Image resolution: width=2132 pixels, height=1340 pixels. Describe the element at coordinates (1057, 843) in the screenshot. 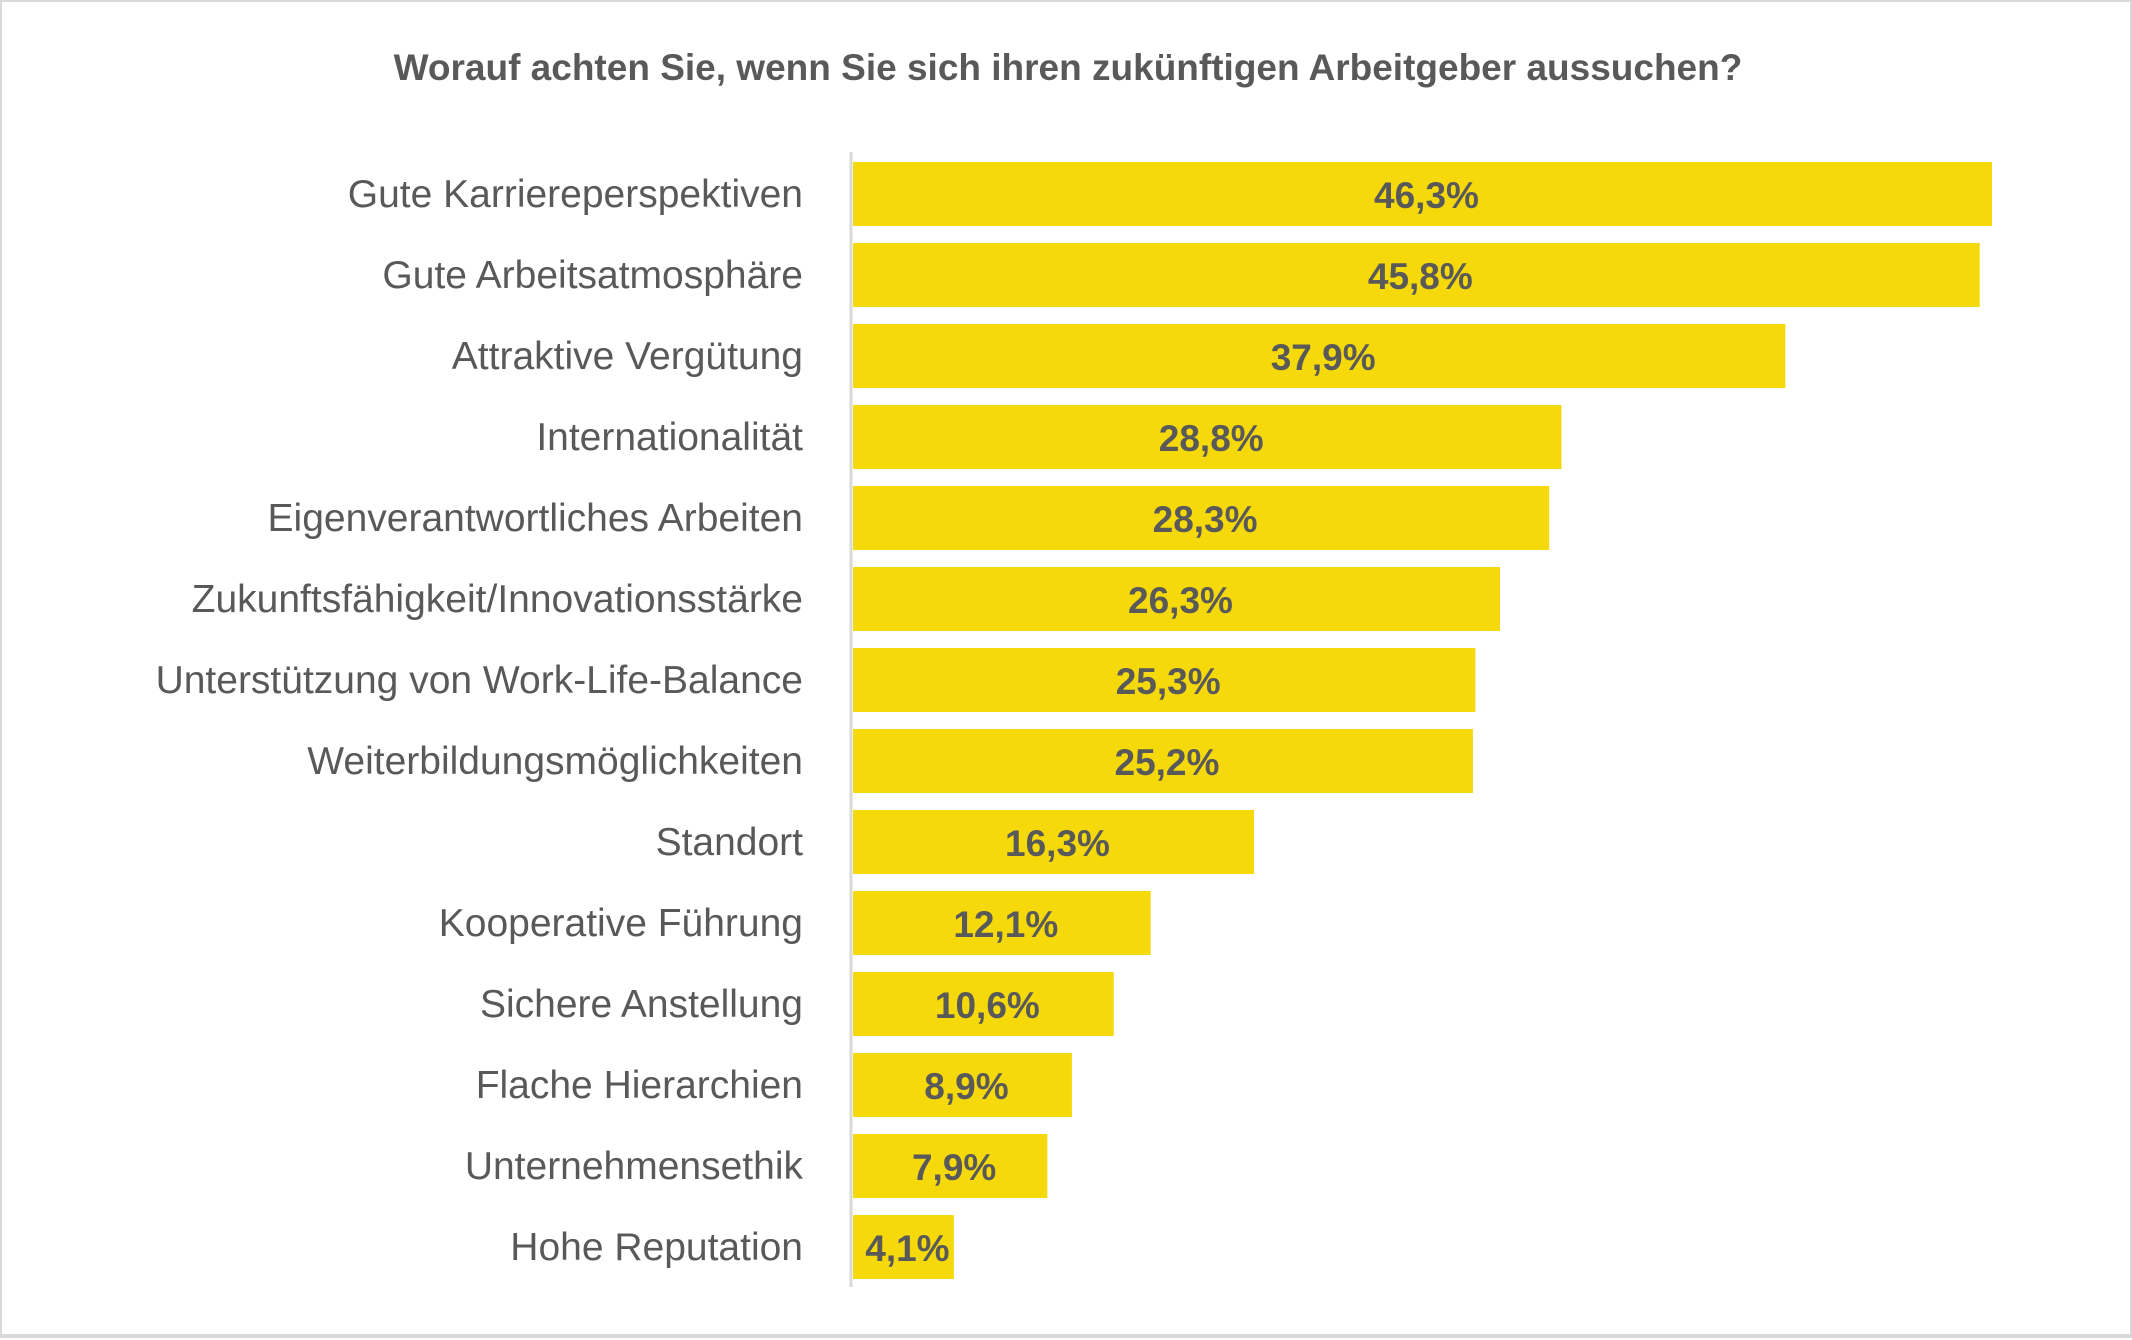

I see `data-label: 16,3%` at that location.